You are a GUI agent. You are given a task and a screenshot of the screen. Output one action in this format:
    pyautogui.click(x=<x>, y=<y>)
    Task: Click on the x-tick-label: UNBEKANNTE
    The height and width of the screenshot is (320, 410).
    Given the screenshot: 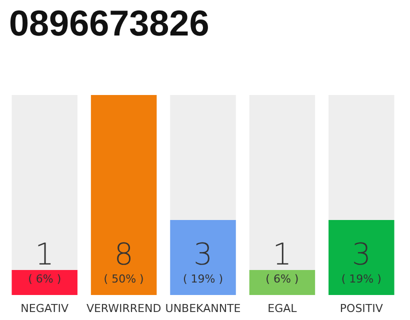 What is the action you would take?
    pyautogui.click(x=203, y=308)
    